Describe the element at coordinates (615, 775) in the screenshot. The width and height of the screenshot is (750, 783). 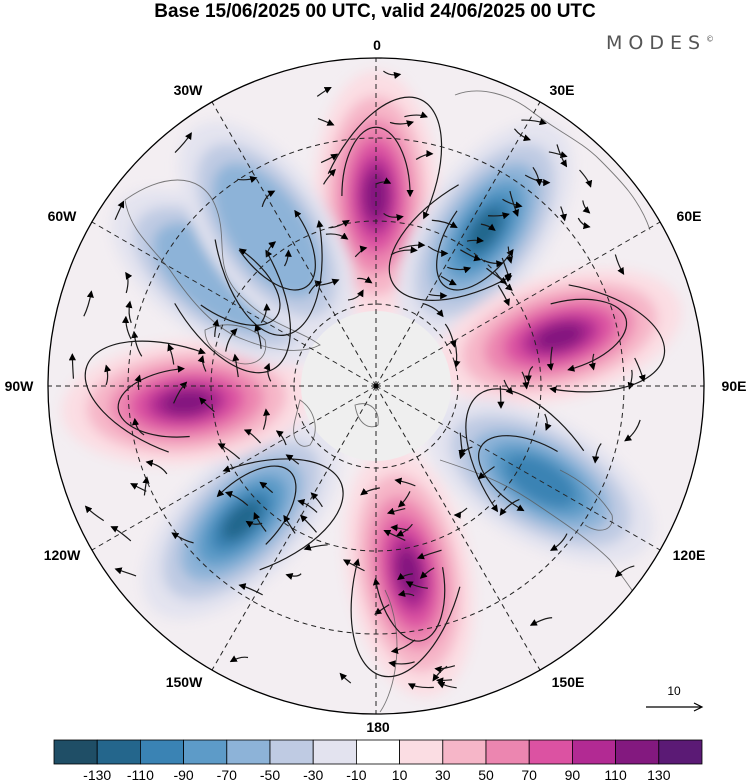
I see `colorbar-tick-label: 110` at that location.